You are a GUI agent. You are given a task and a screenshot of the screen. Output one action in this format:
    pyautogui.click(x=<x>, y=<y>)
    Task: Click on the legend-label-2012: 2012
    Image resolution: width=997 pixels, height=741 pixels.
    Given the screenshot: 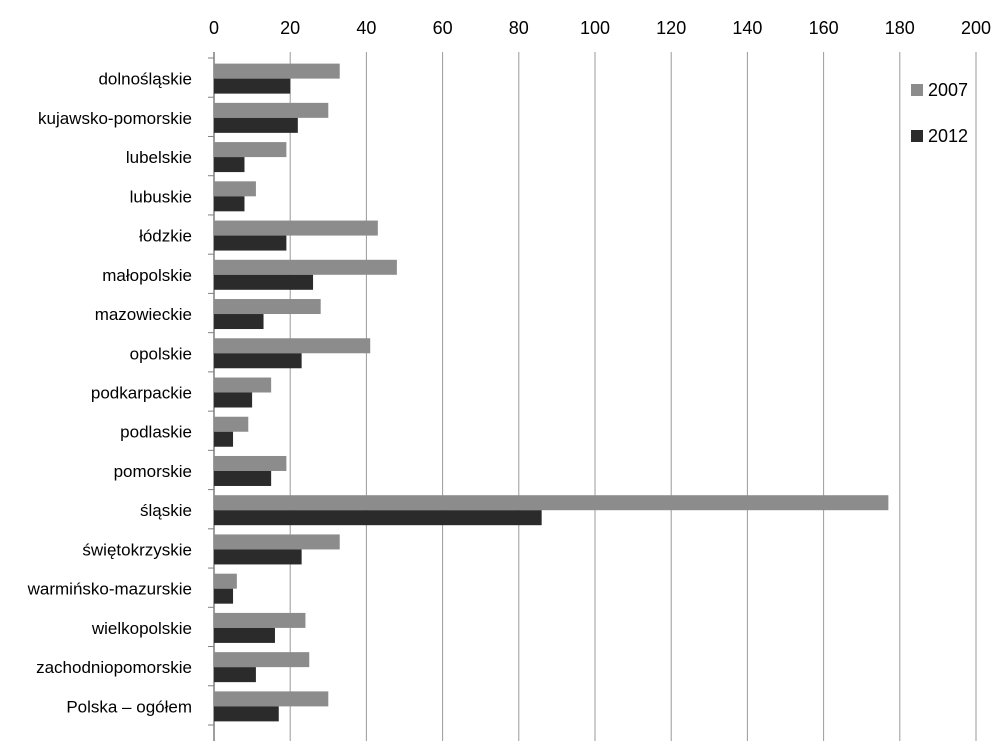 What is the action you would take?
    pyautogui.click(x=948, y=136)
    